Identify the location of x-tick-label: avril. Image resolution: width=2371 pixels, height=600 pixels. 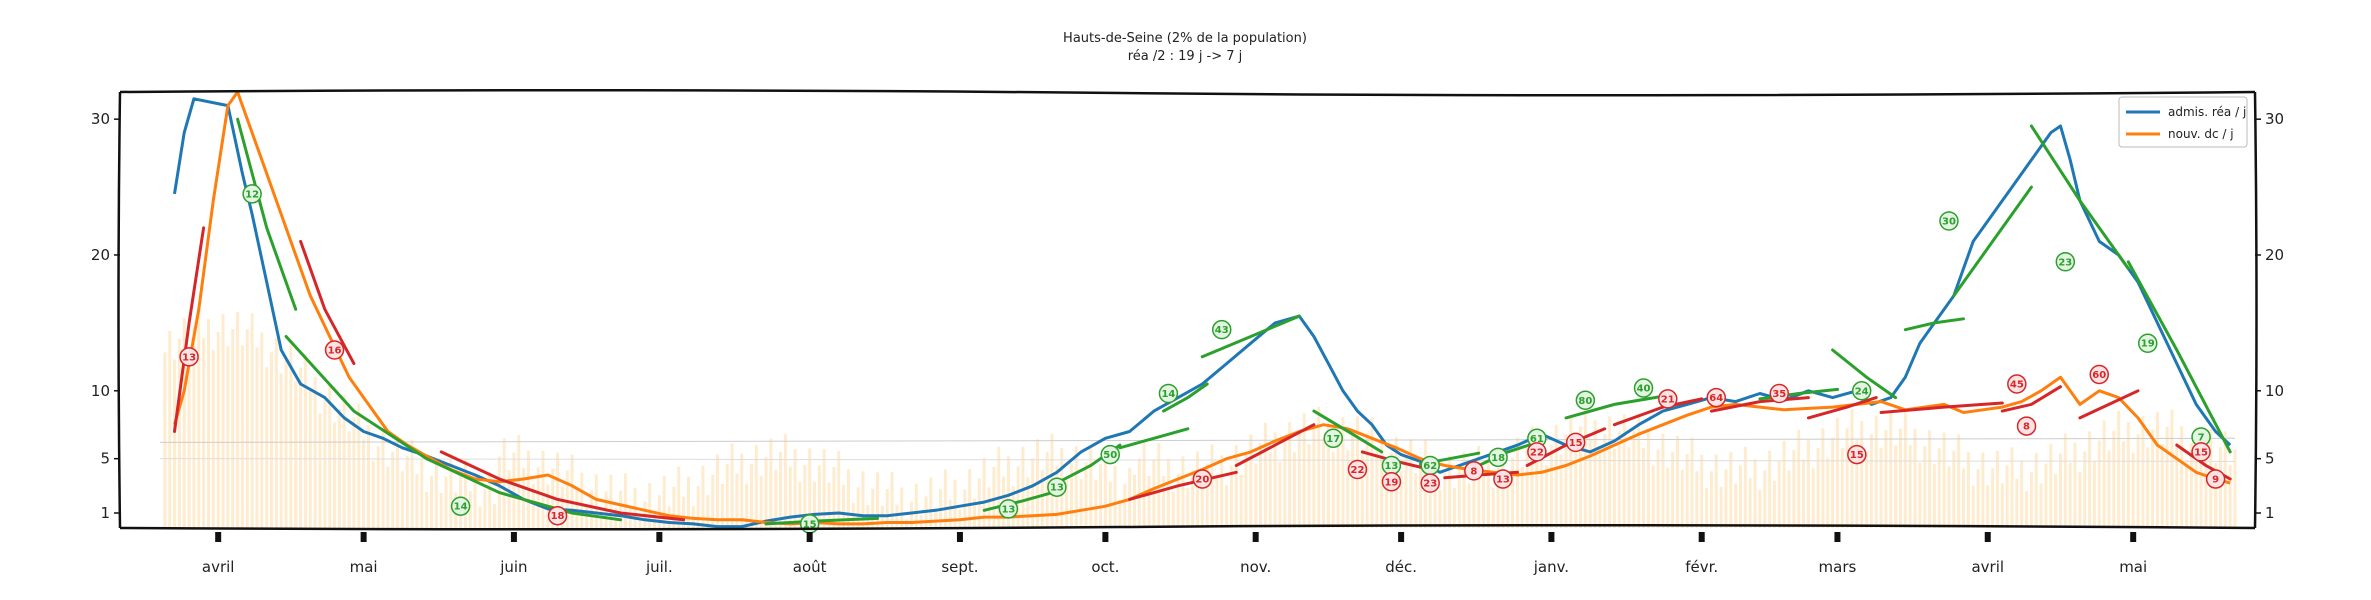
(1987, 567).